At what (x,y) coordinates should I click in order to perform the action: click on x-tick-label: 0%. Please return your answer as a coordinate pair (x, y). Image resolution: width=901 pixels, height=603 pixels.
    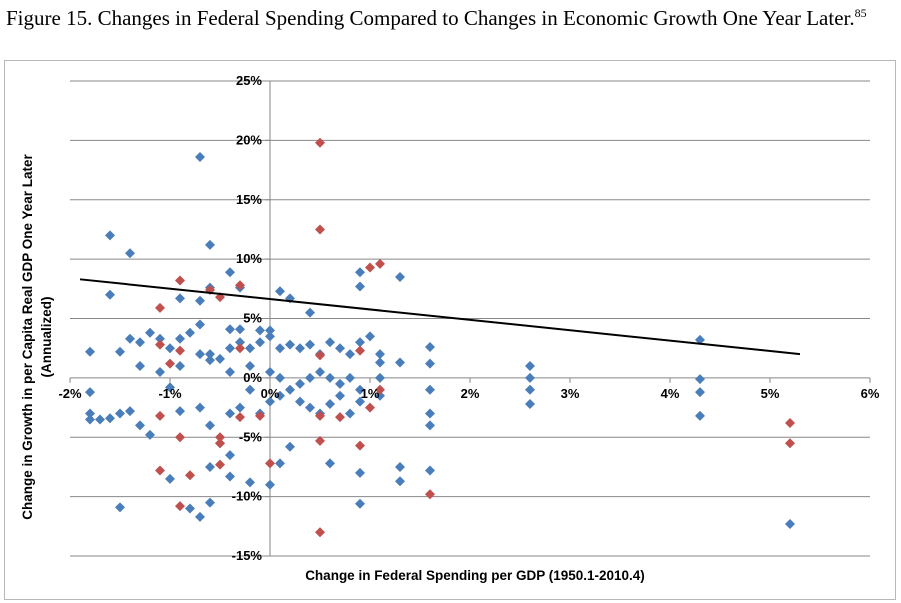
    Looking at the image, I should click on (270, 393).